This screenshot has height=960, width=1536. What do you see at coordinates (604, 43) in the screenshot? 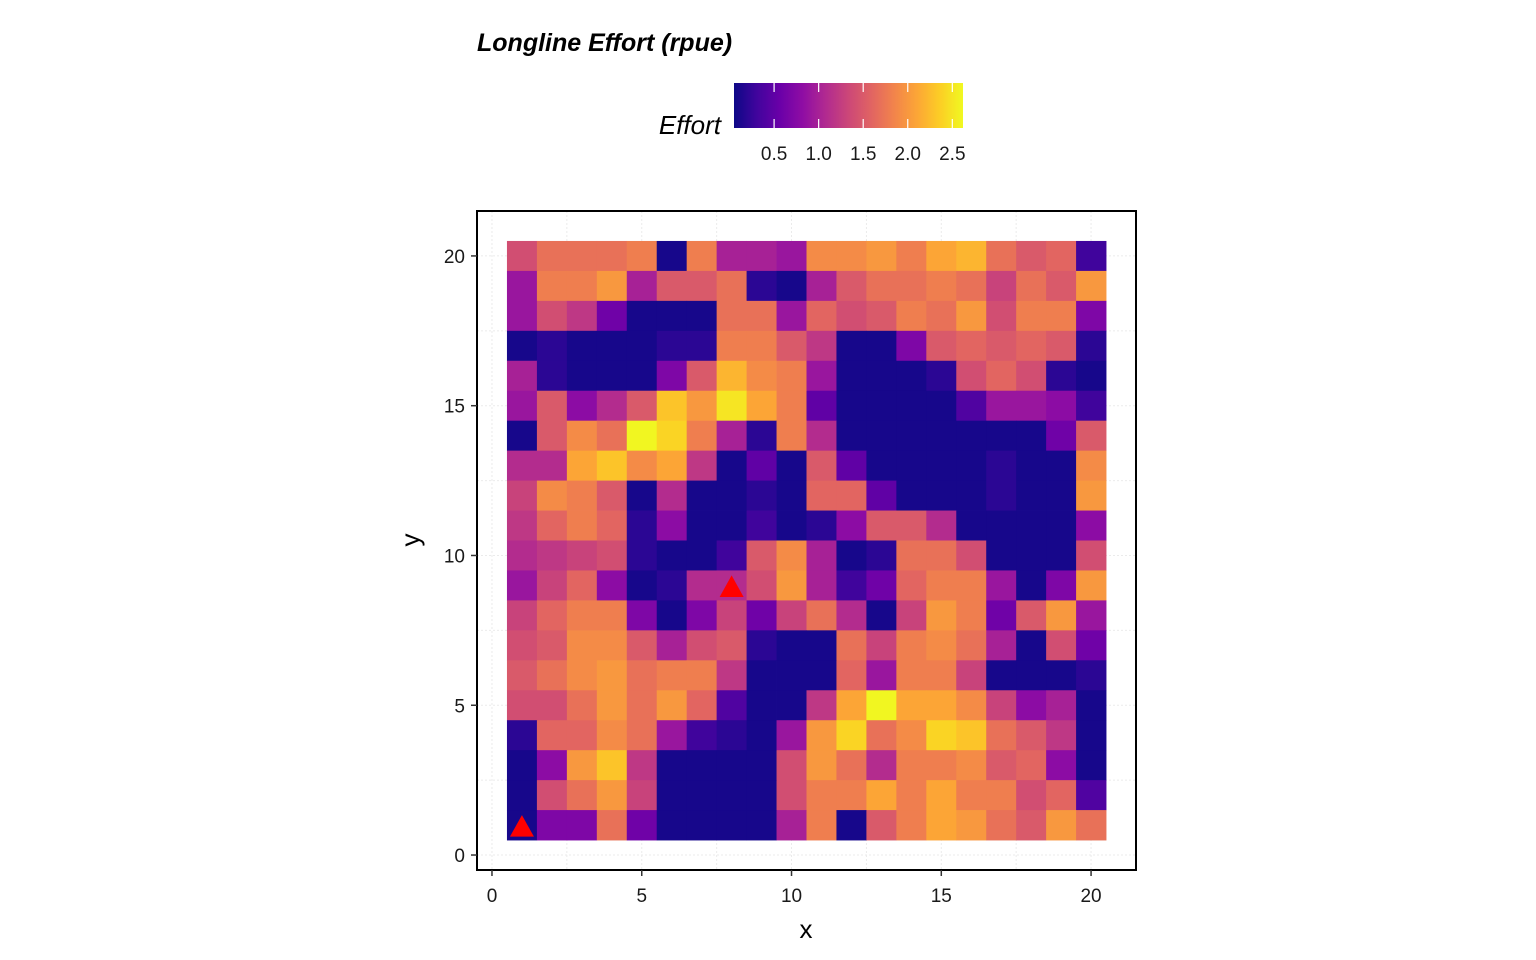
I see `chart-title: Longline Effort (rpue)` at bounding box center [604, 43].